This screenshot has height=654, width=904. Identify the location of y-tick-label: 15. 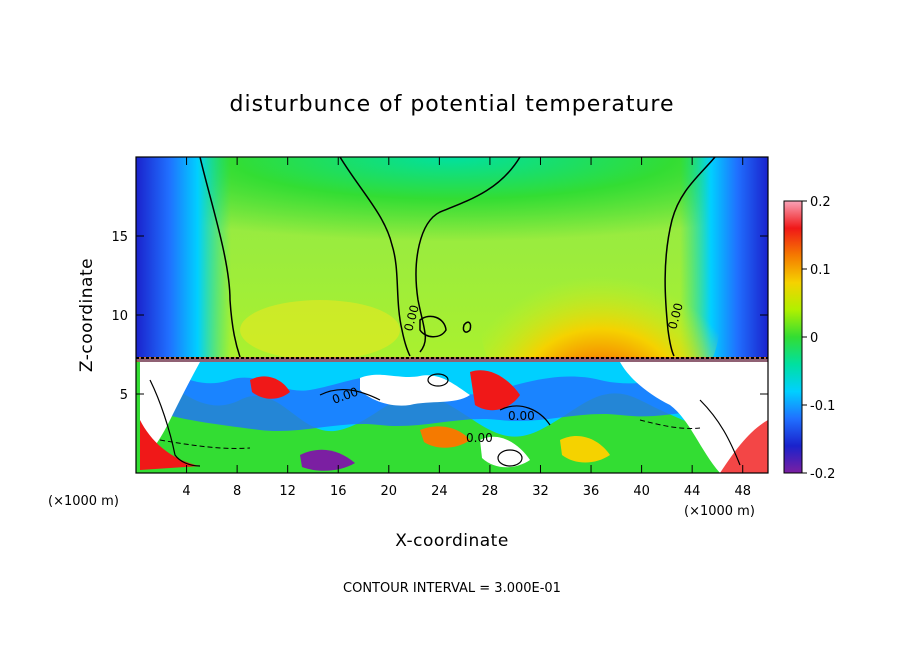
(119, 237).